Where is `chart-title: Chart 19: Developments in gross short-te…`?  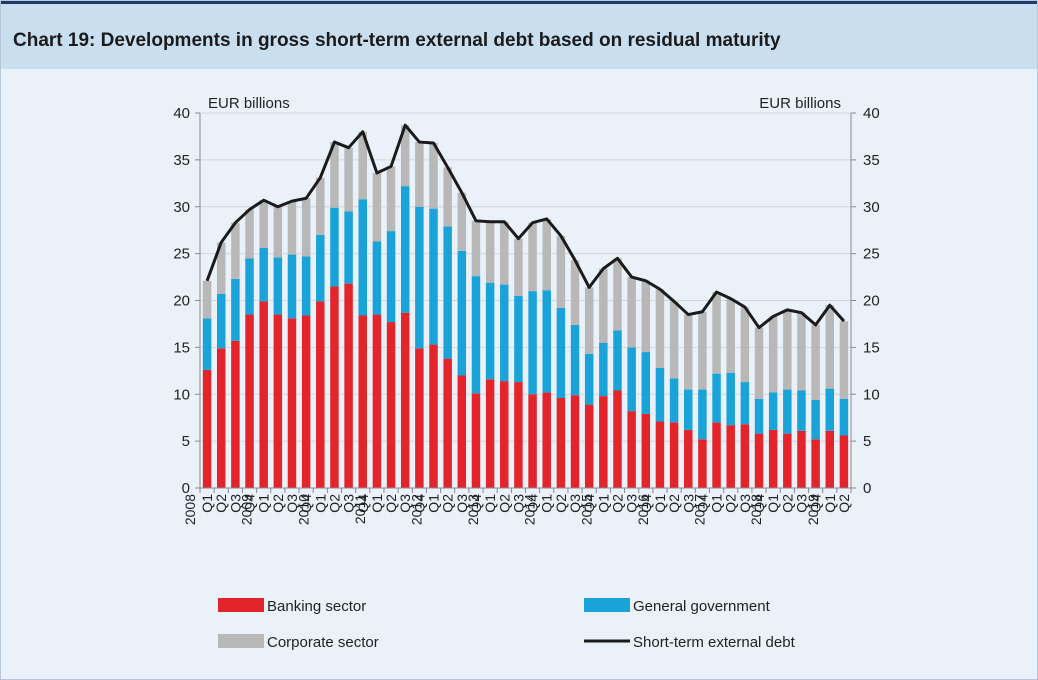 chart-title: Chart 19: Developments in gross short-te… is located at coordinates (397, 40).